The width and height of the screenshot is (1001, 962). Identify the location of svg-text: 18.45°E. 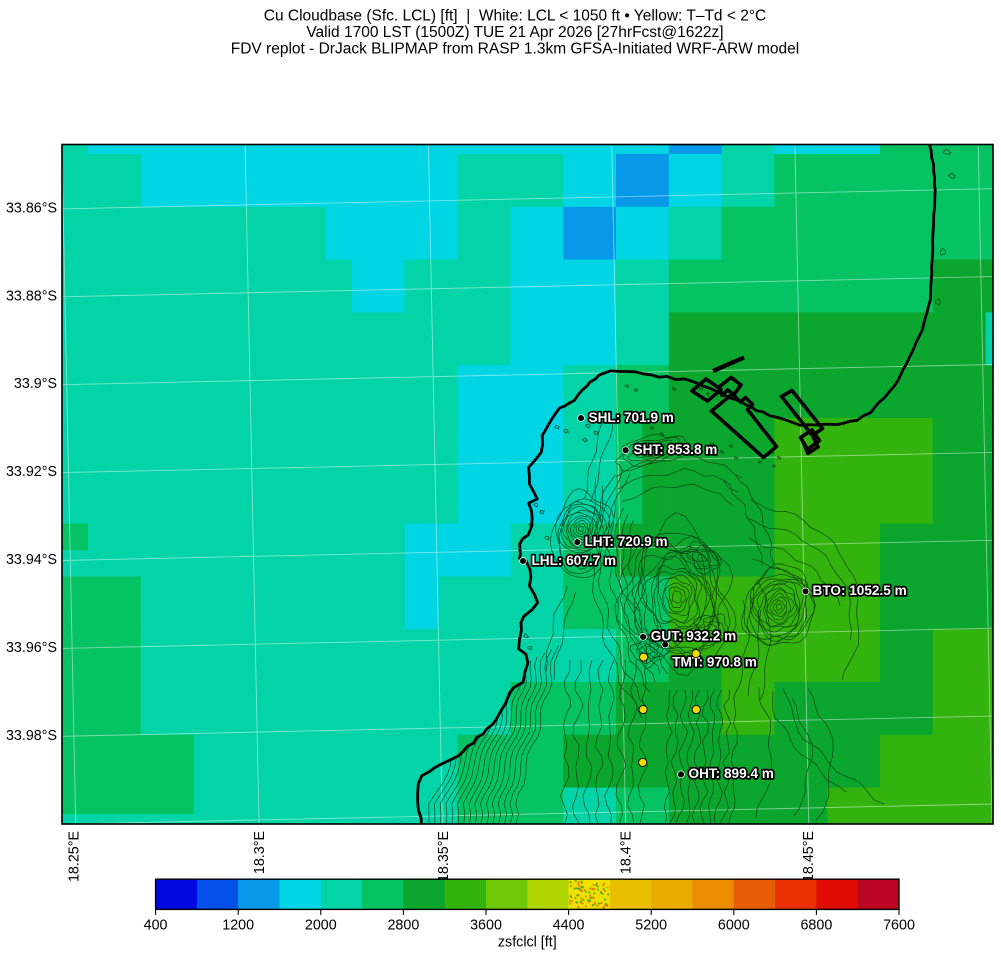
(809, 856).